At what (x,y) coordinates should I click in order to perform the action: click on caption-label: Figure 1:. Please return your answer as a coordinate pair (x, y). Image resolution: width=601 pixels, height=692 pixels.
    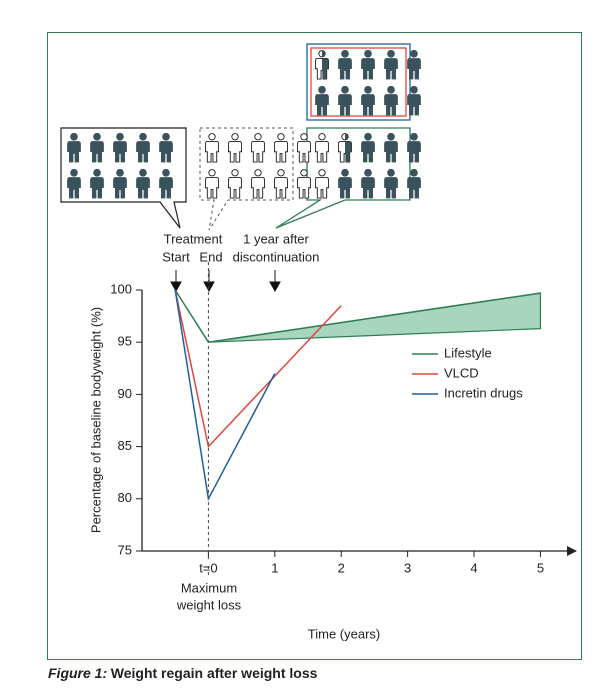
    Looking at the image, I should click on (77, 673).